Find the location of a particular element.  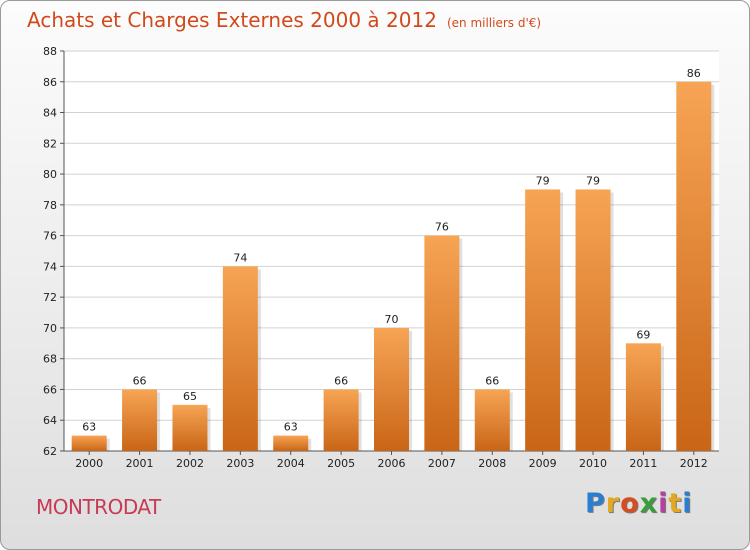

x-tick-label: 2000 is located at coordinates (89, 463).